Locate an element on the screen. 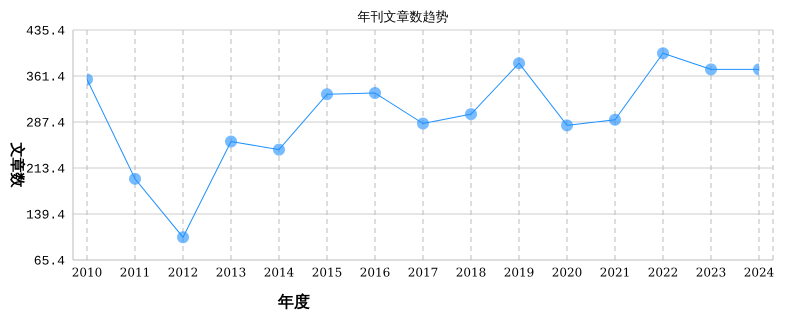 Image resolution: width=798 pixels, height=330 pixels. x-tick-label: 2012 is located at coordinates (183, 273).